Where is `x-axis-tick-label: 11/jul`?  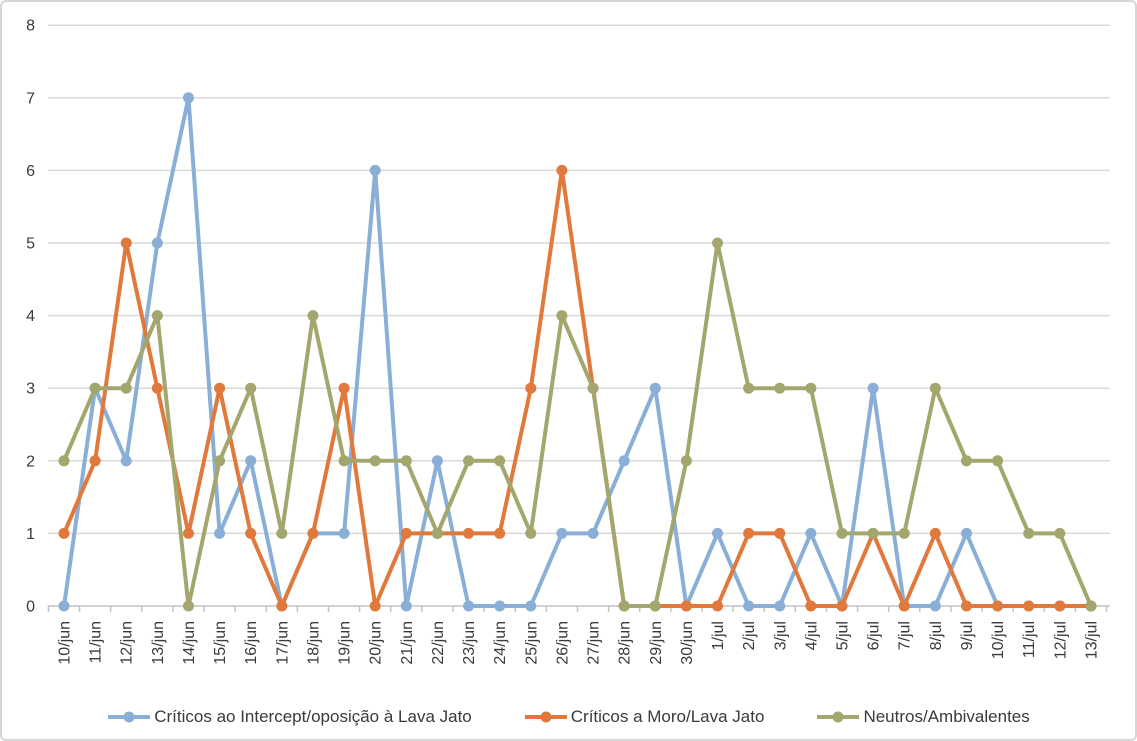
x-axis-tick-label: 11/jul is located at coordinates (1029, 639).